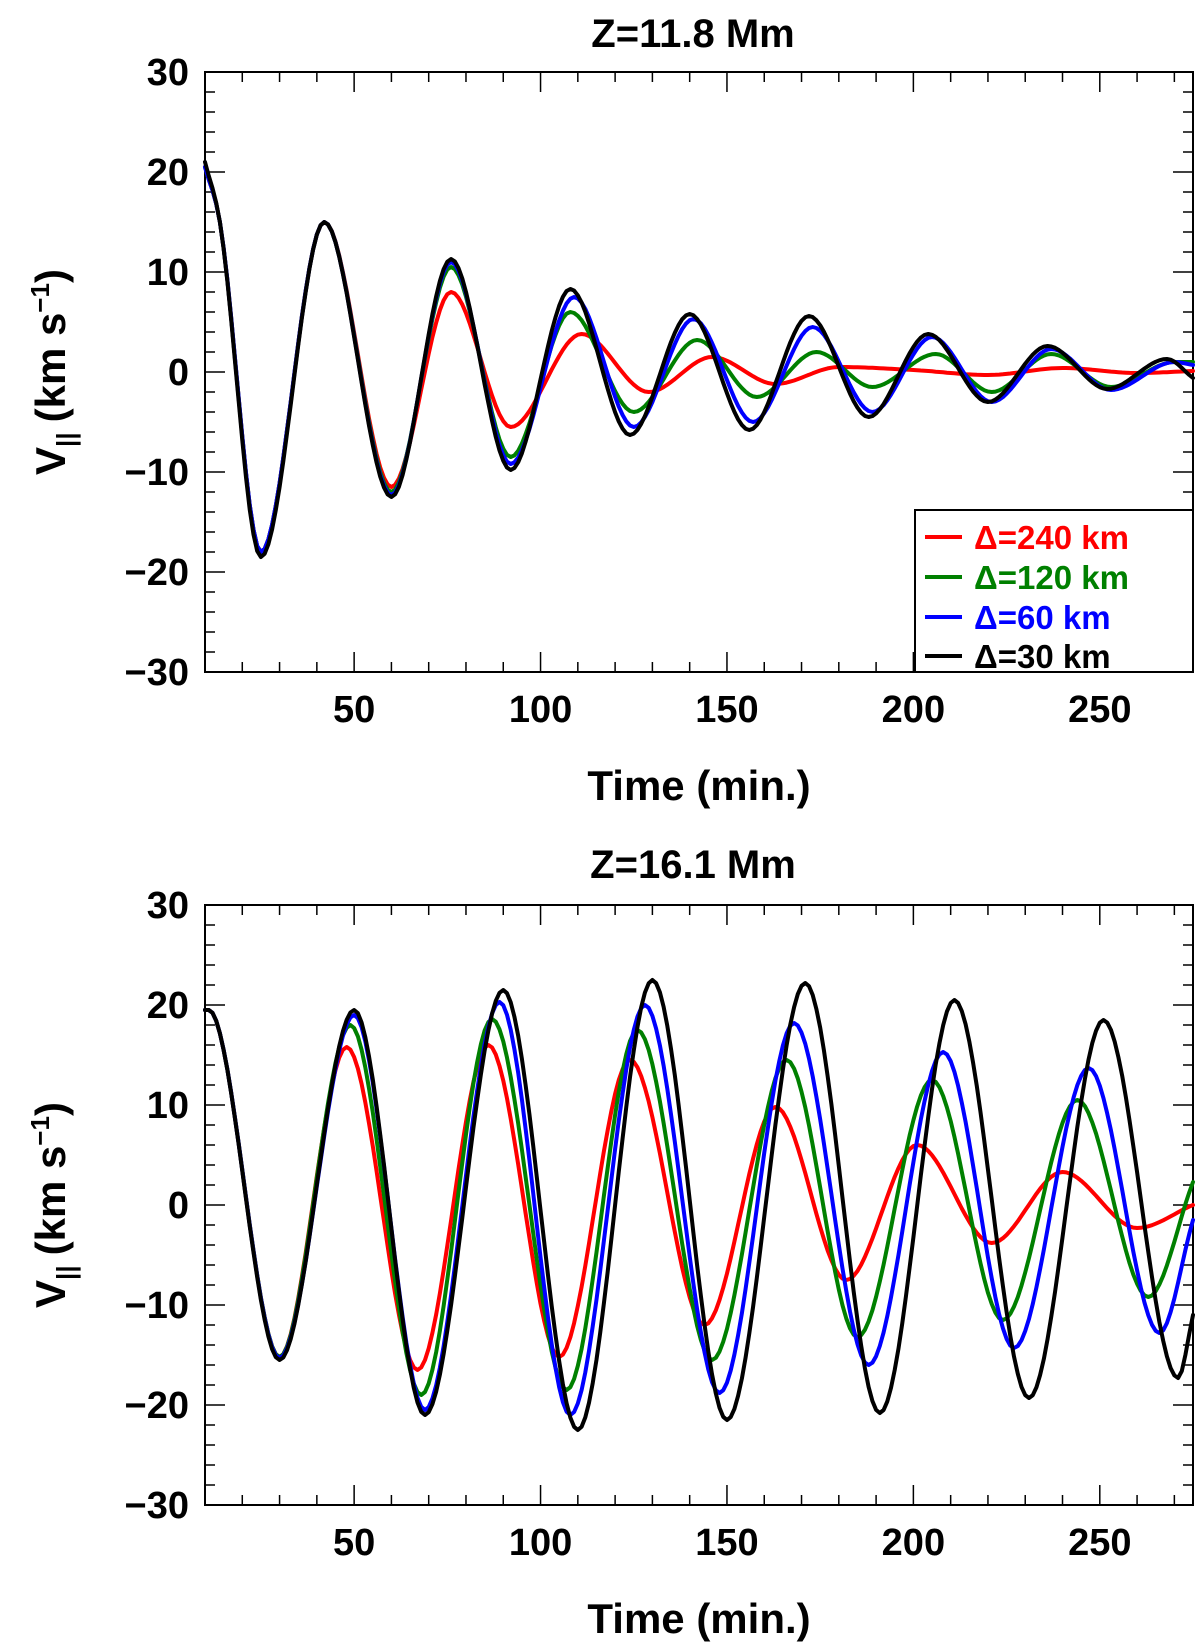 Image resolution: width=1200 pixels, height=1650 pixels. I want to click on chart-title: Z=16.1 Mm, so click(693, 865).